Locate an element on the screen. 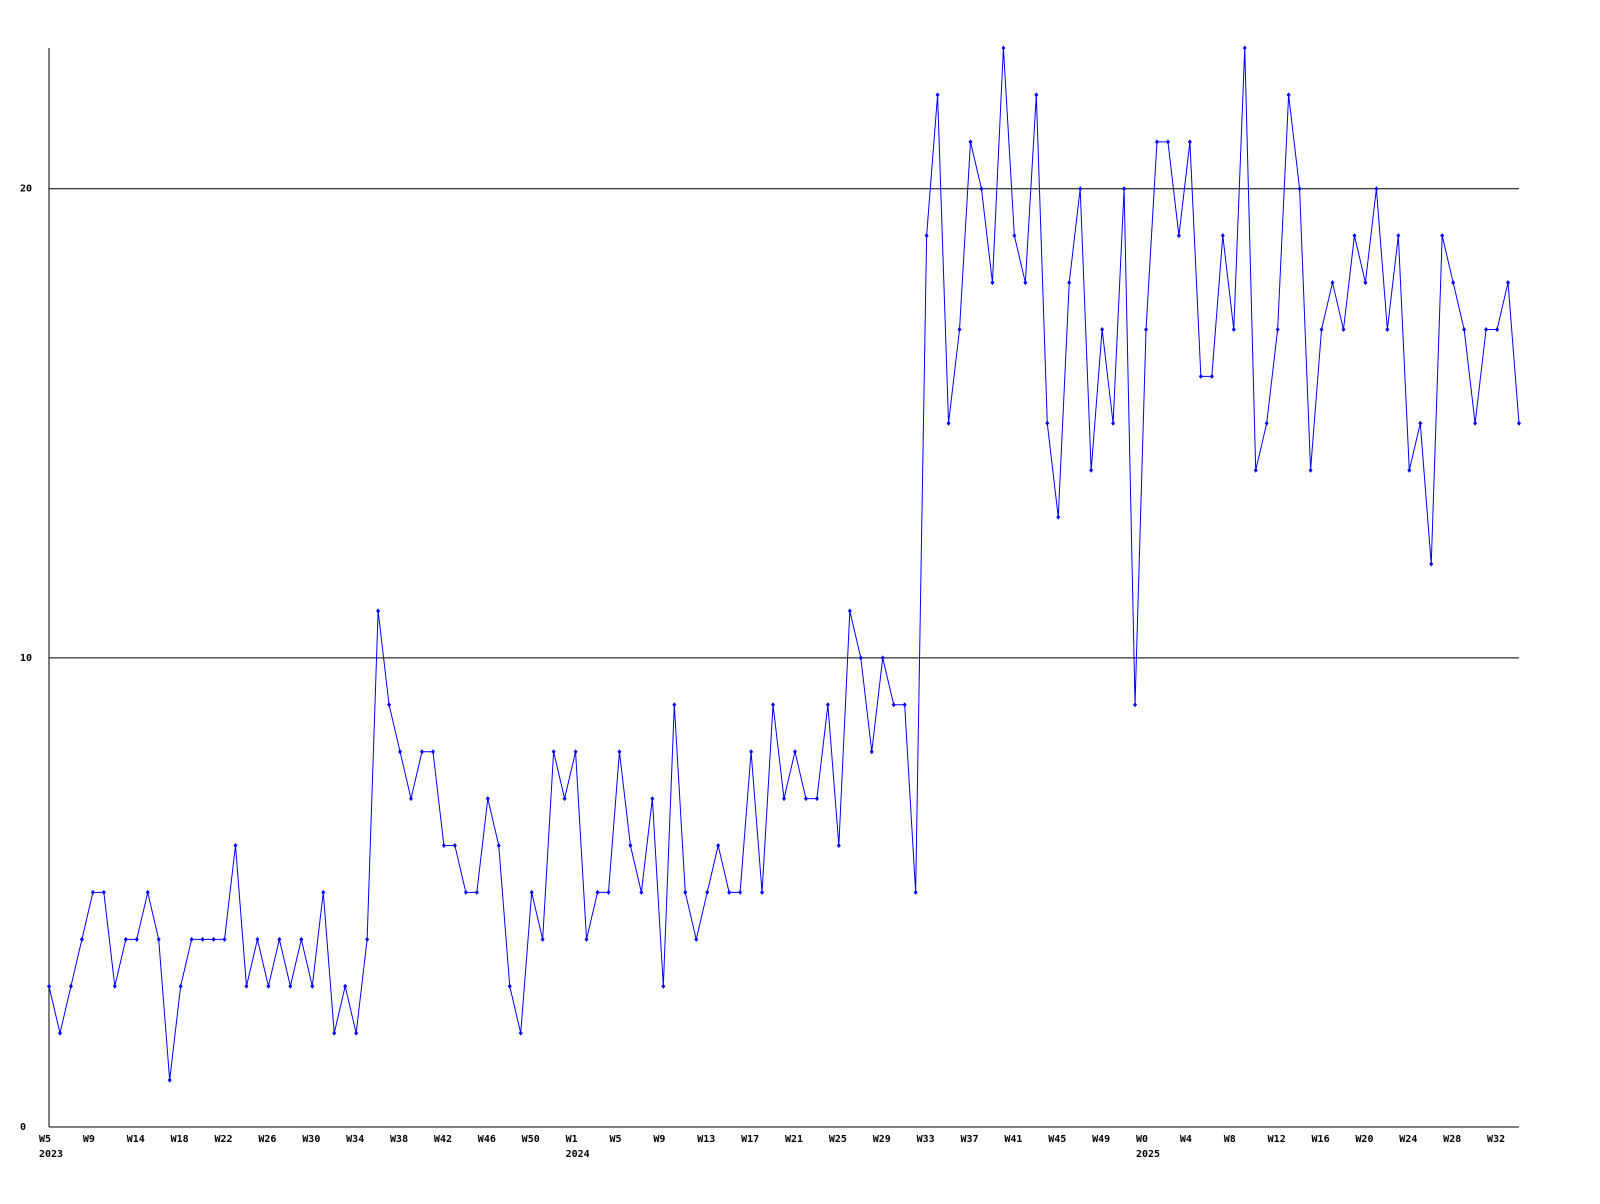  x-tick-label: W46 is located at coordinates (487, 1139).